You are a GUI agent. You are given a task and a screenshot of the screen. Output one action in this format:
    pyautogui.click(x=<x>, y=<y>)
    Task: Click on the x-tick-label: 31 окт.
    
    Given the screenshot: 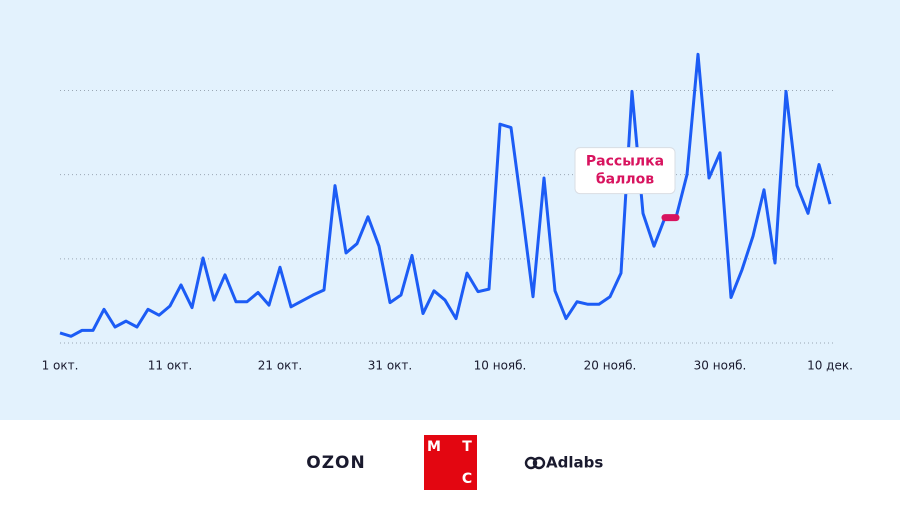 What is the action you would take?
    pyautogui.click(x=390, y=366)
    